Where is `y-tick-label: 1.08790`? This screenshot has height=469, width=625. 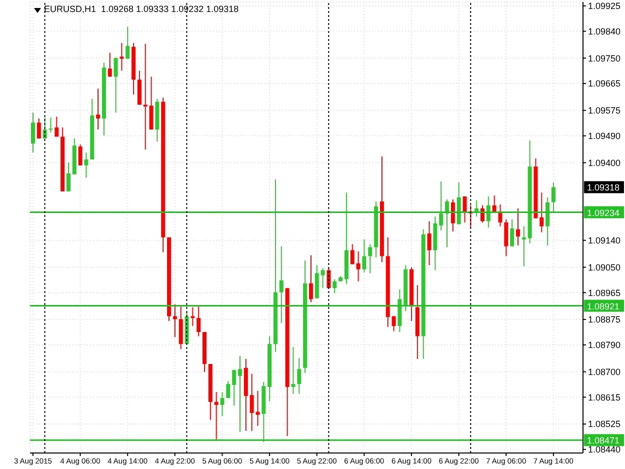
y-tick-label: 1.08790 is located at coordinates (604, 345).